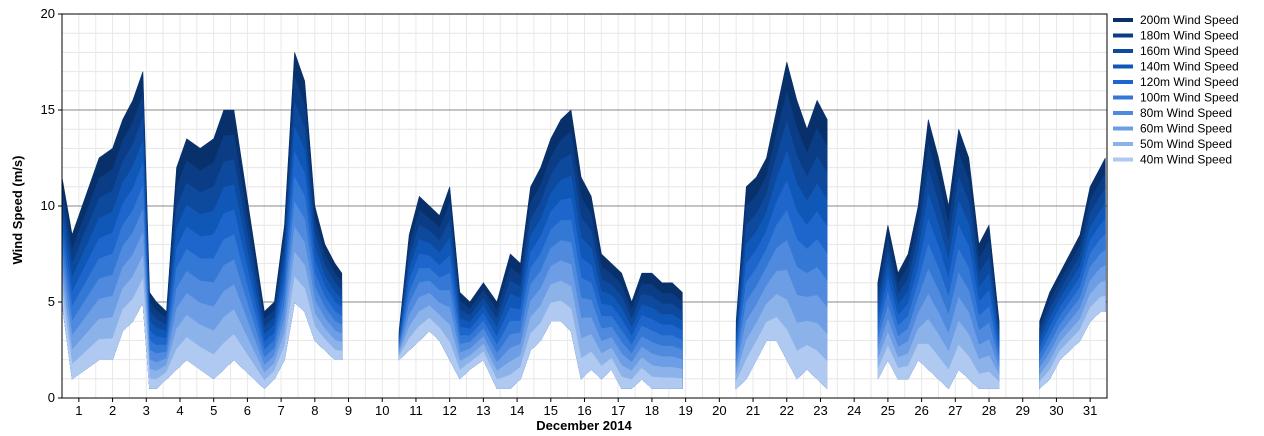  Describe the element at coordinates (787, 410) in the screenshot. I see `x-tick-label: 22` at that location.